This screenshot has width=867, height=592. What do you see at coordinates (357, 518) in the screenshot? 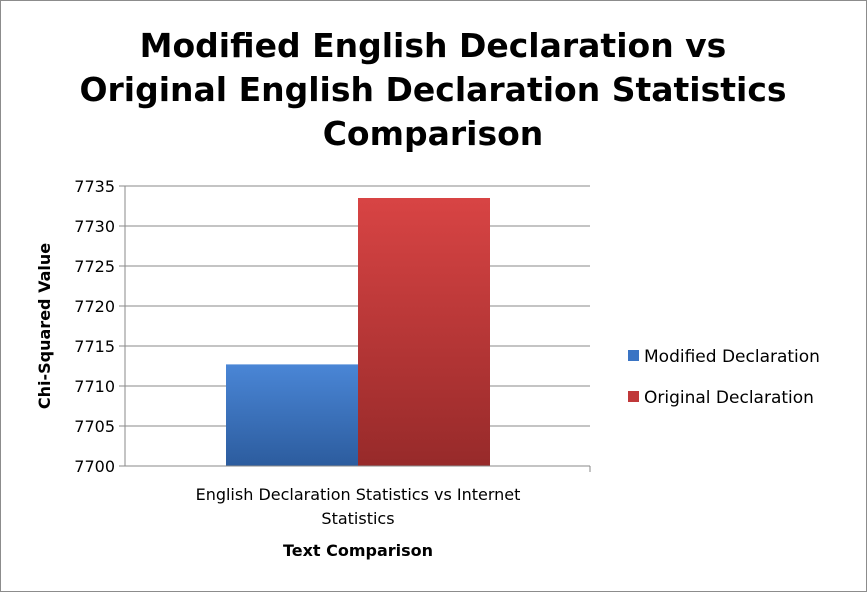
I see `x-category-label-line-2: Statistics` at bounding box center [357, 518].